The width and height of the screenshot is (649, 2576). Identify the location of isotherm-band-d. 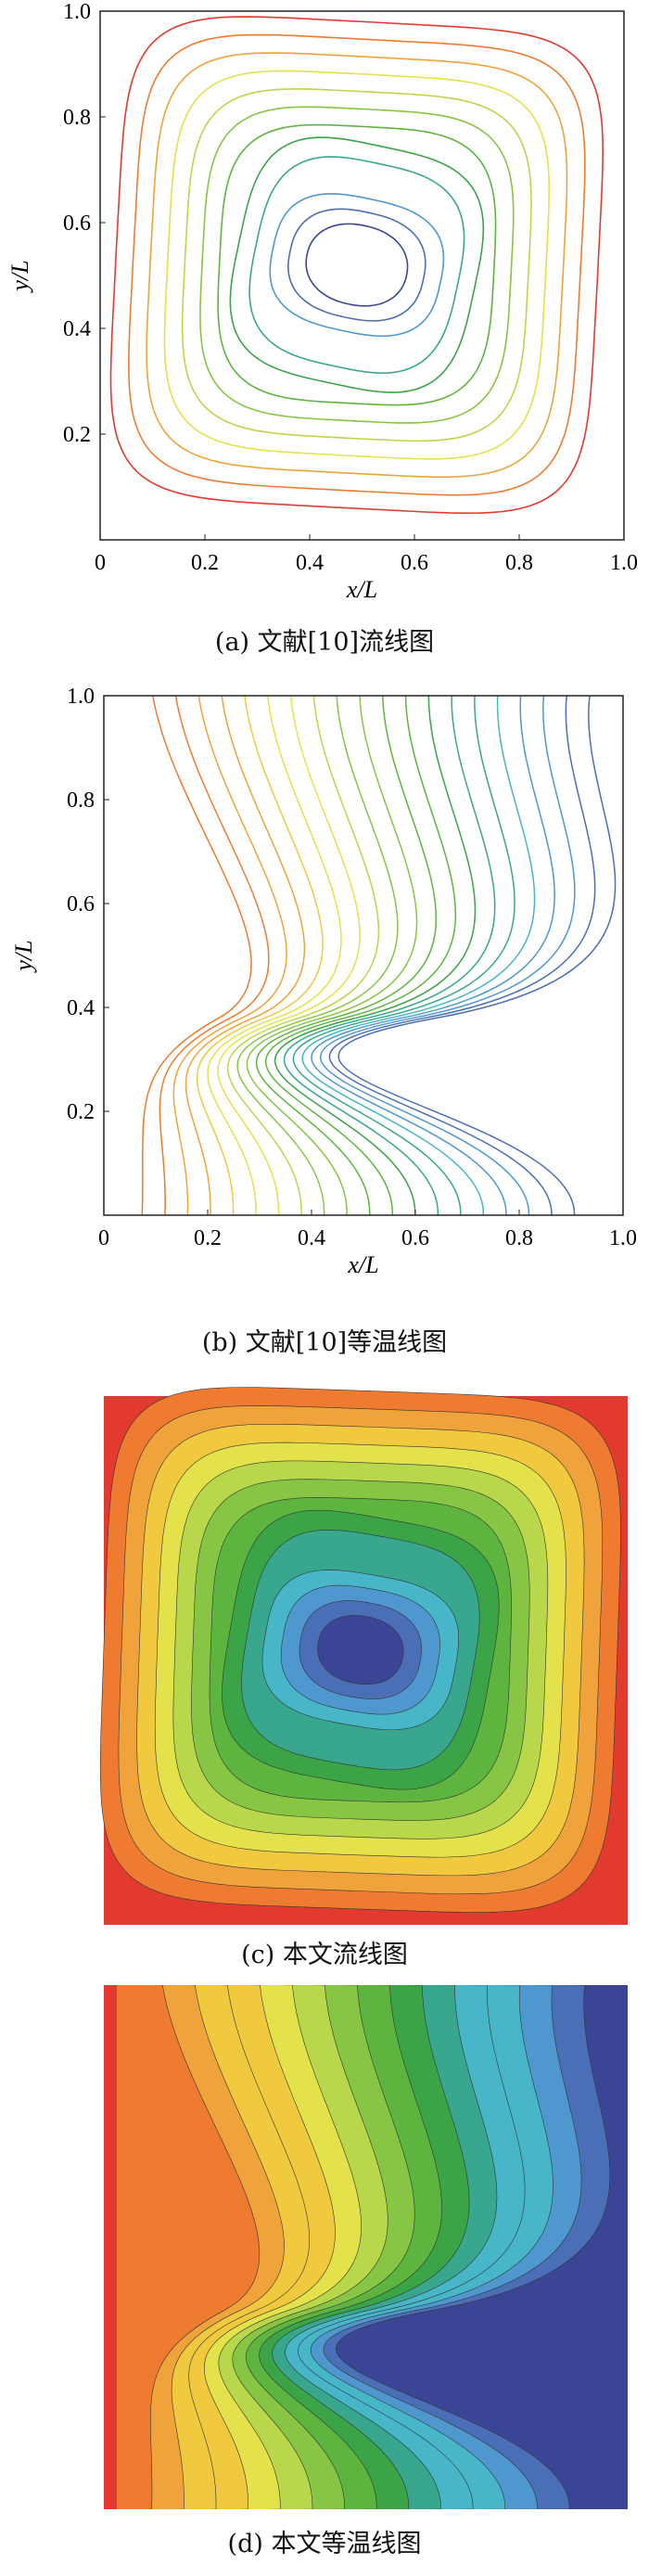
(183, 2247).